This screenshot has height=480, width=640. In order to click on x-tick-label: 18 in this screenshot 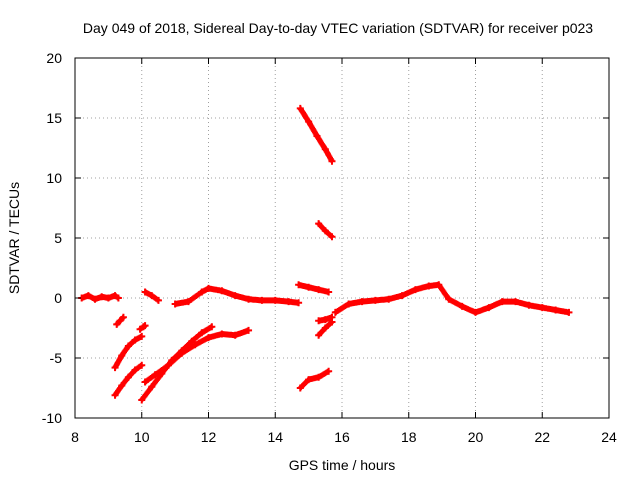, I will do `click(409, 437)`.